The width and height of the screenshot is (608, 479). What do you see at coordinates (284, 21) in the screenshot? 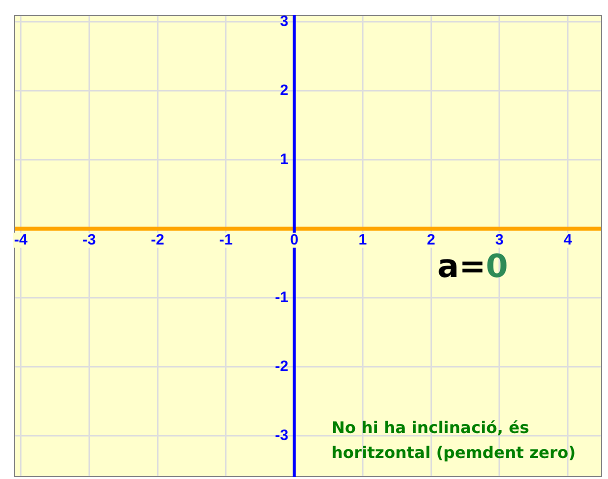
I see `y-tick-label: 3` at bounding box center [284, 21].